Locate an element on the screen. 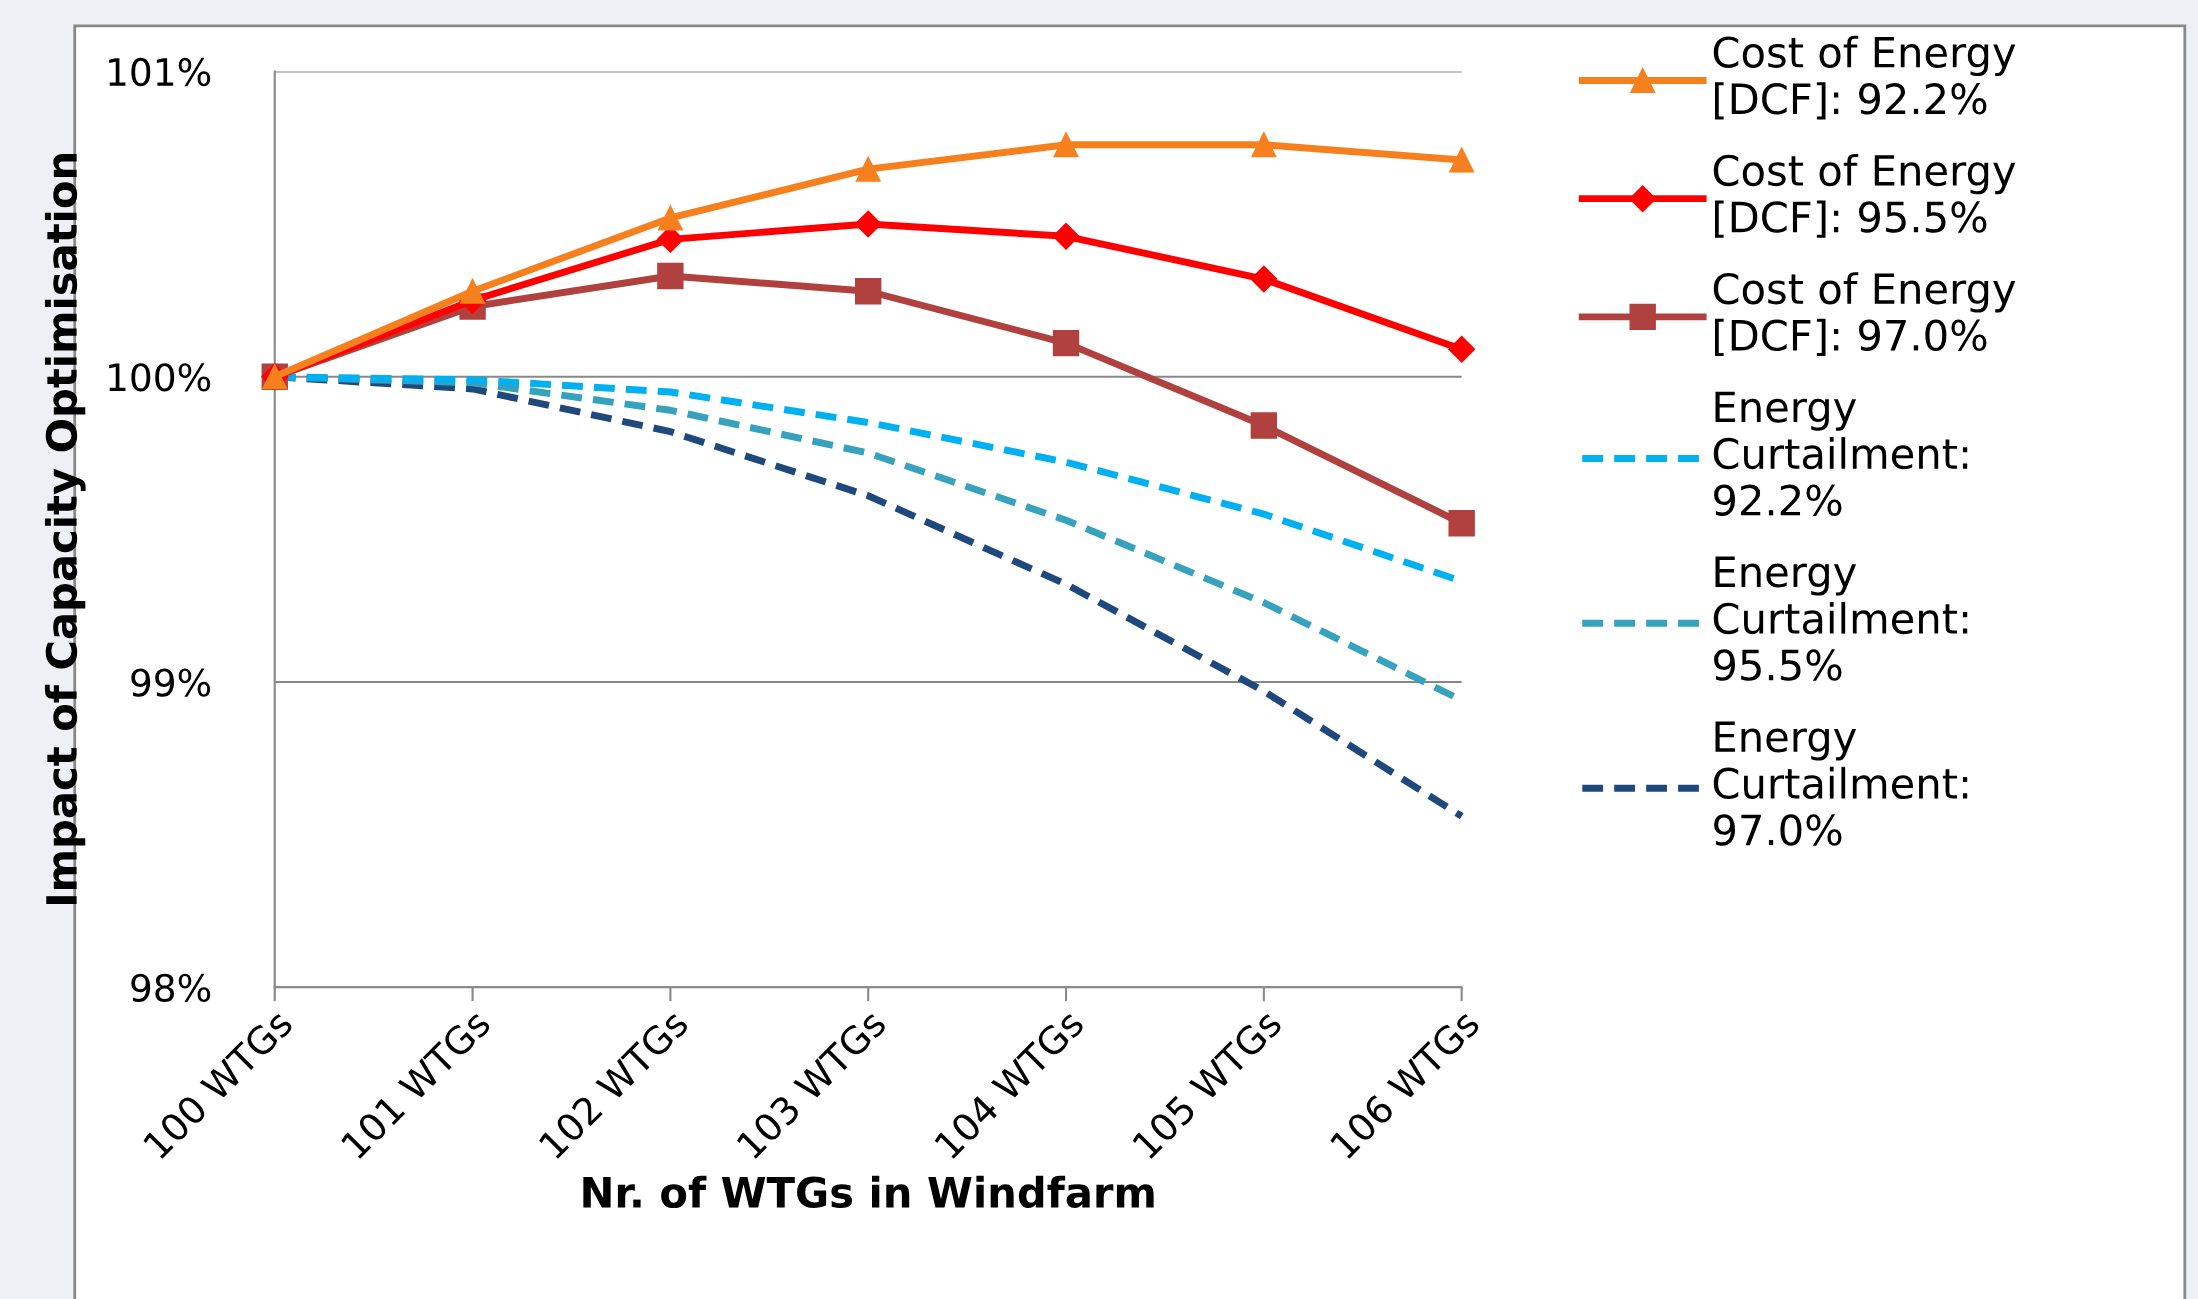 The image size is (2198, 1299). y-tick-label: 100% is located at coordinates (160, 377).